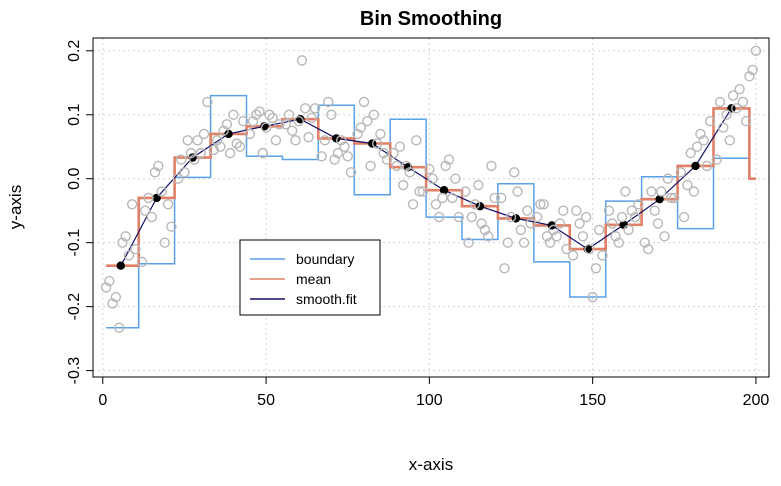  What do you see at coordinates (592, 400) in the screenshot?
I see `x-tick-label-3: 150` at bounding box center [592, 400].